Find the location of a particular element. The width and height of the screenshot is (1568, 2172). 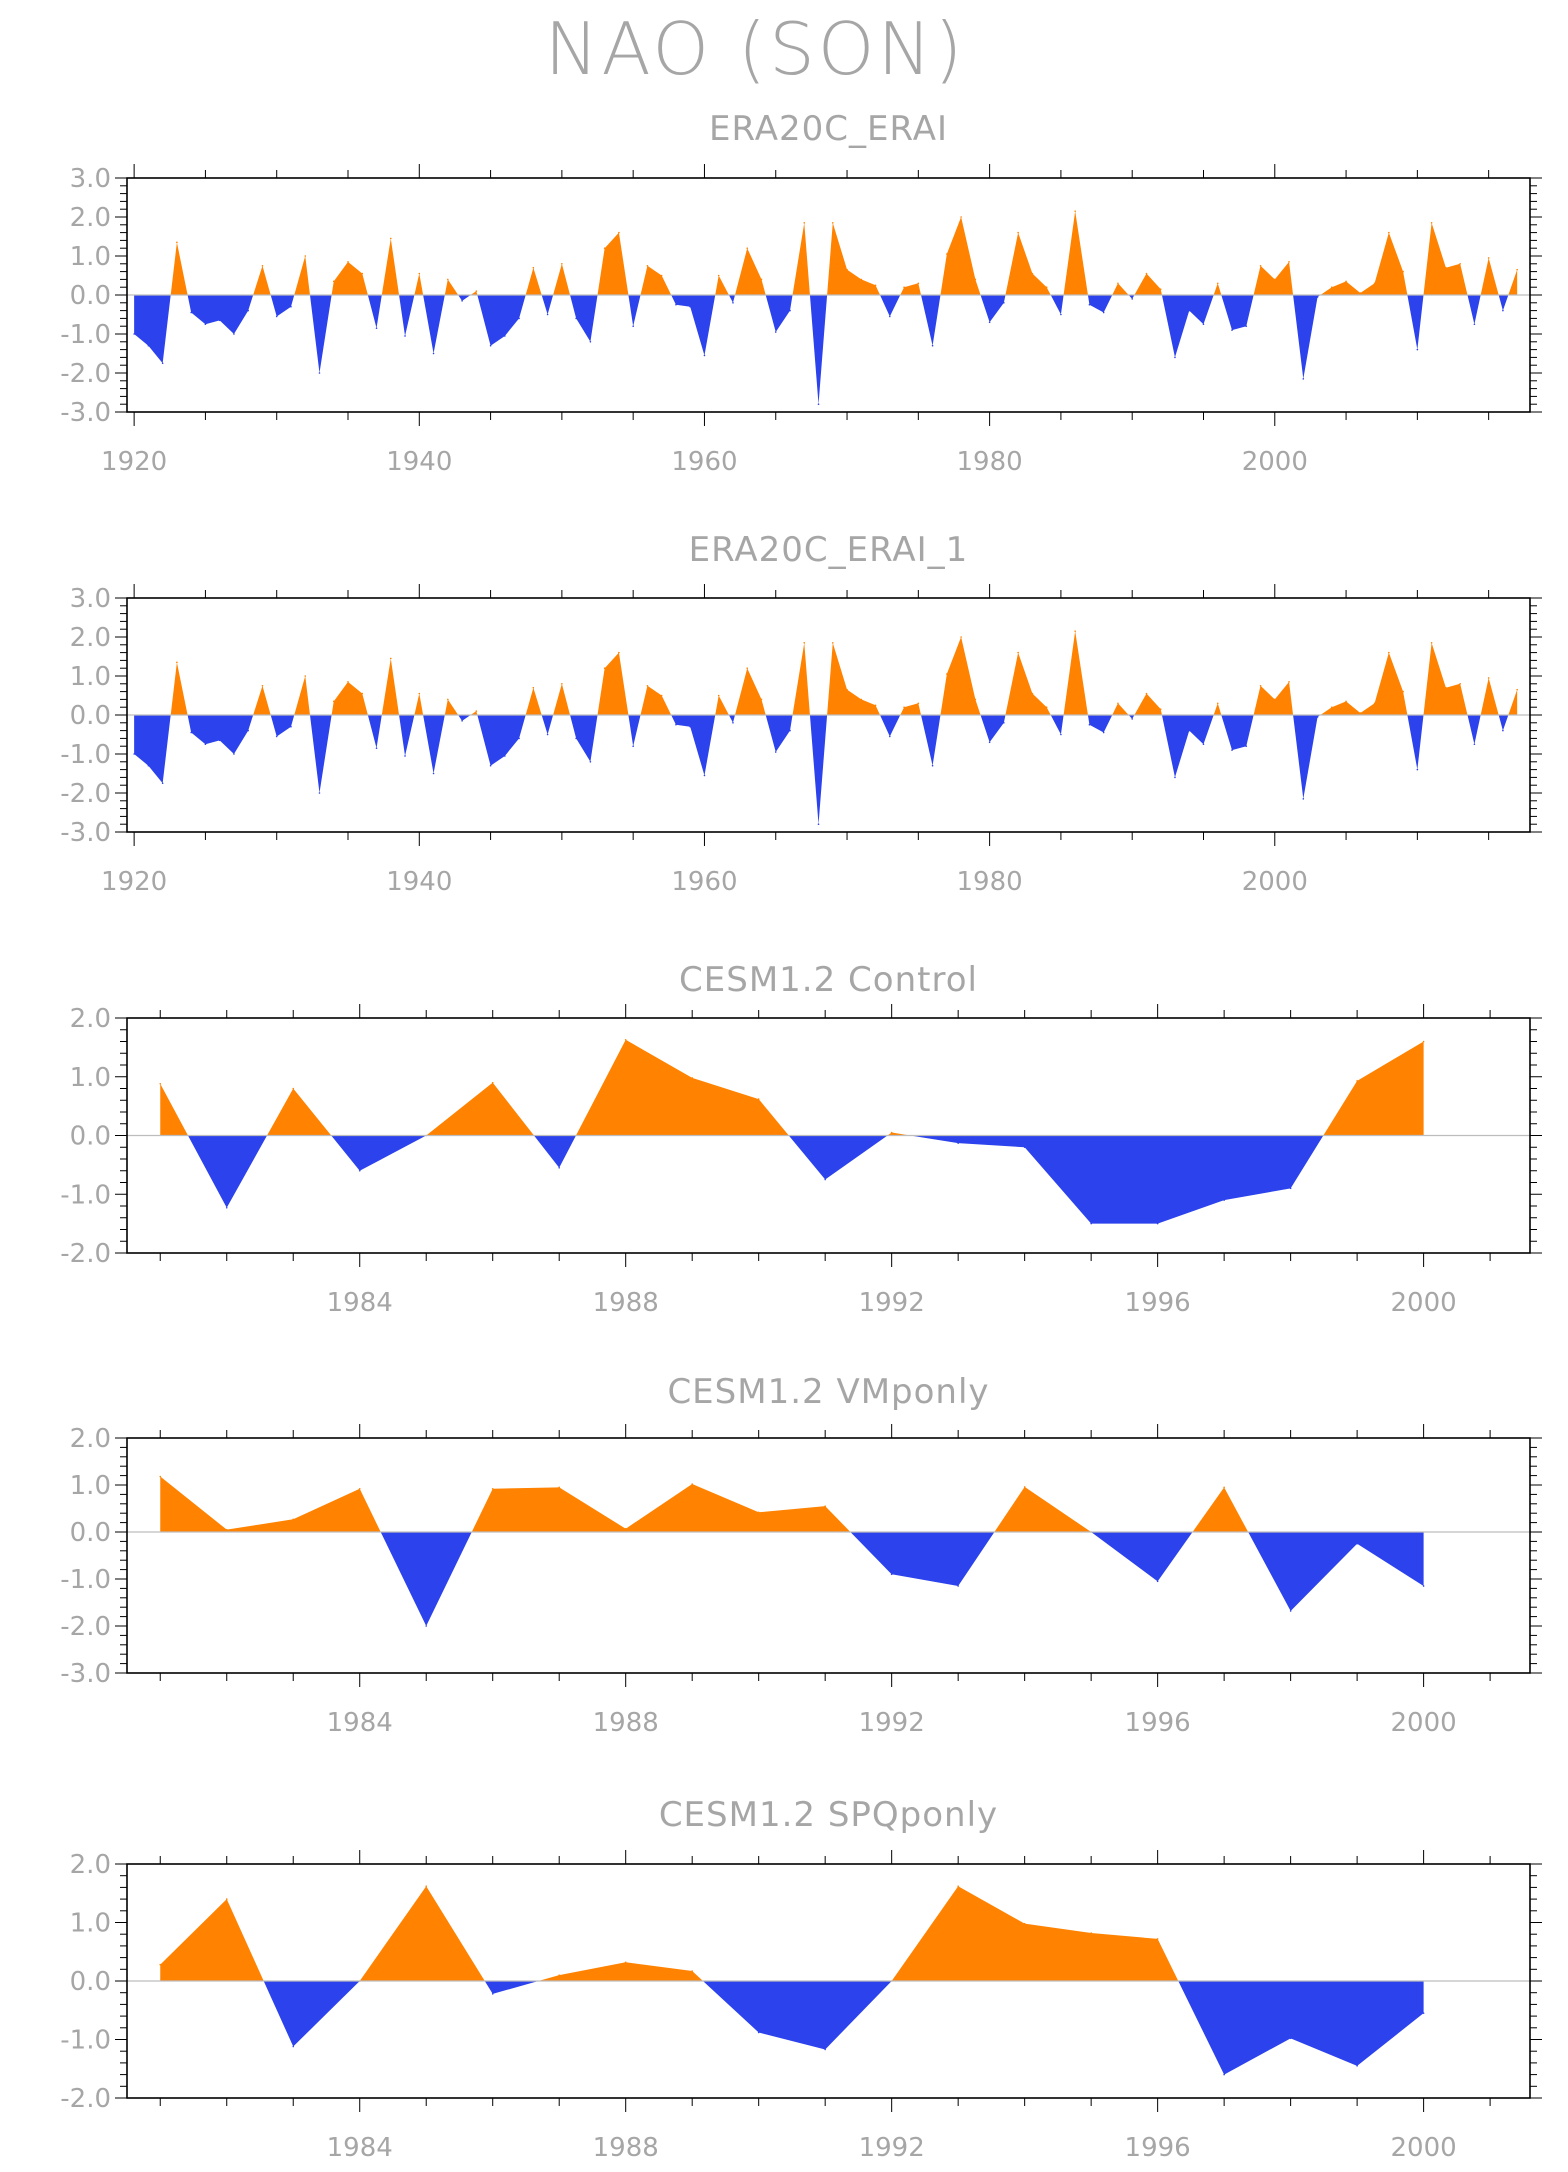

x-tick-label: 1920 is located at coordinates (134, 882).